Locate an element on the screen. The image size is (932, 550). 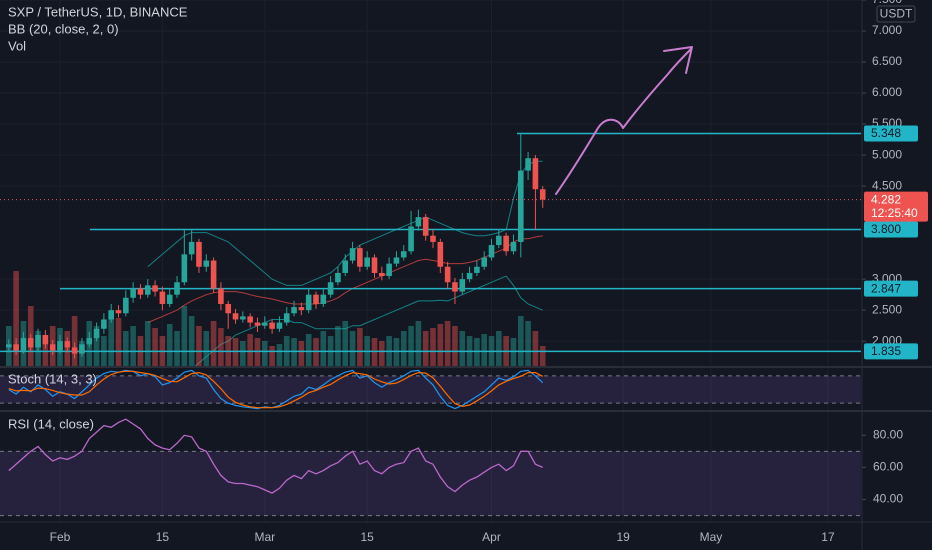
symbol-title: SXP / TetherUS, 1D, BINANCE is located at coordinates (98, 11).